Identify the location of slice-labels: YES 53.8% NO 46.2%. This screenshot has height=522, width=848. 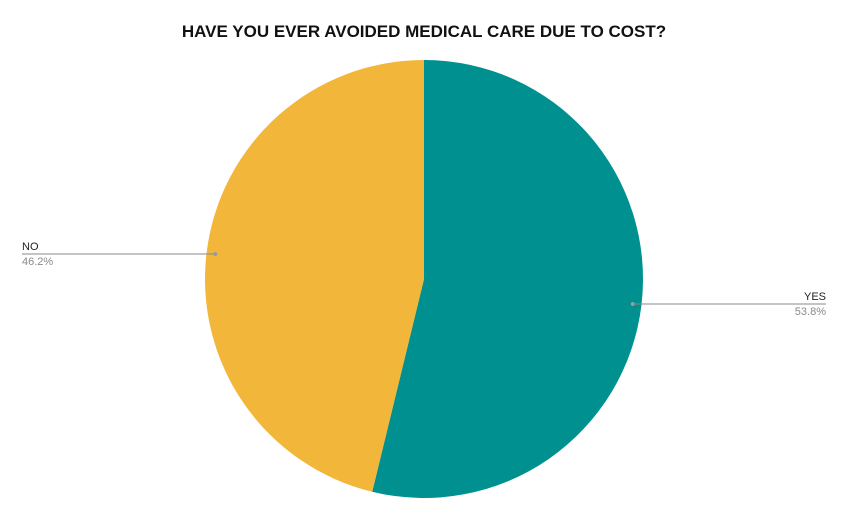
(424, 279).